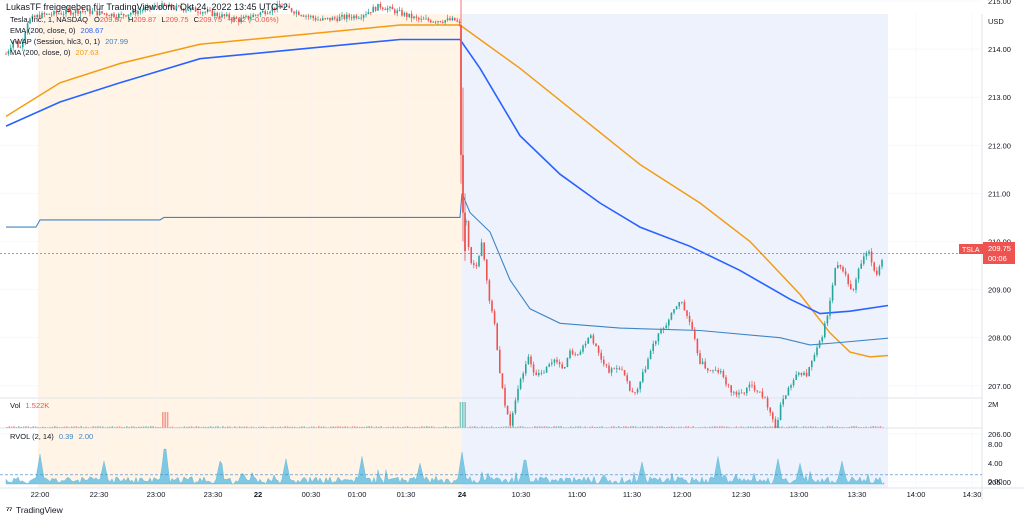  What do you see at coordinates (999, 49) in the screenshot?
I see `price-axis-tick: 214.00` at bounding box center [999, 49].